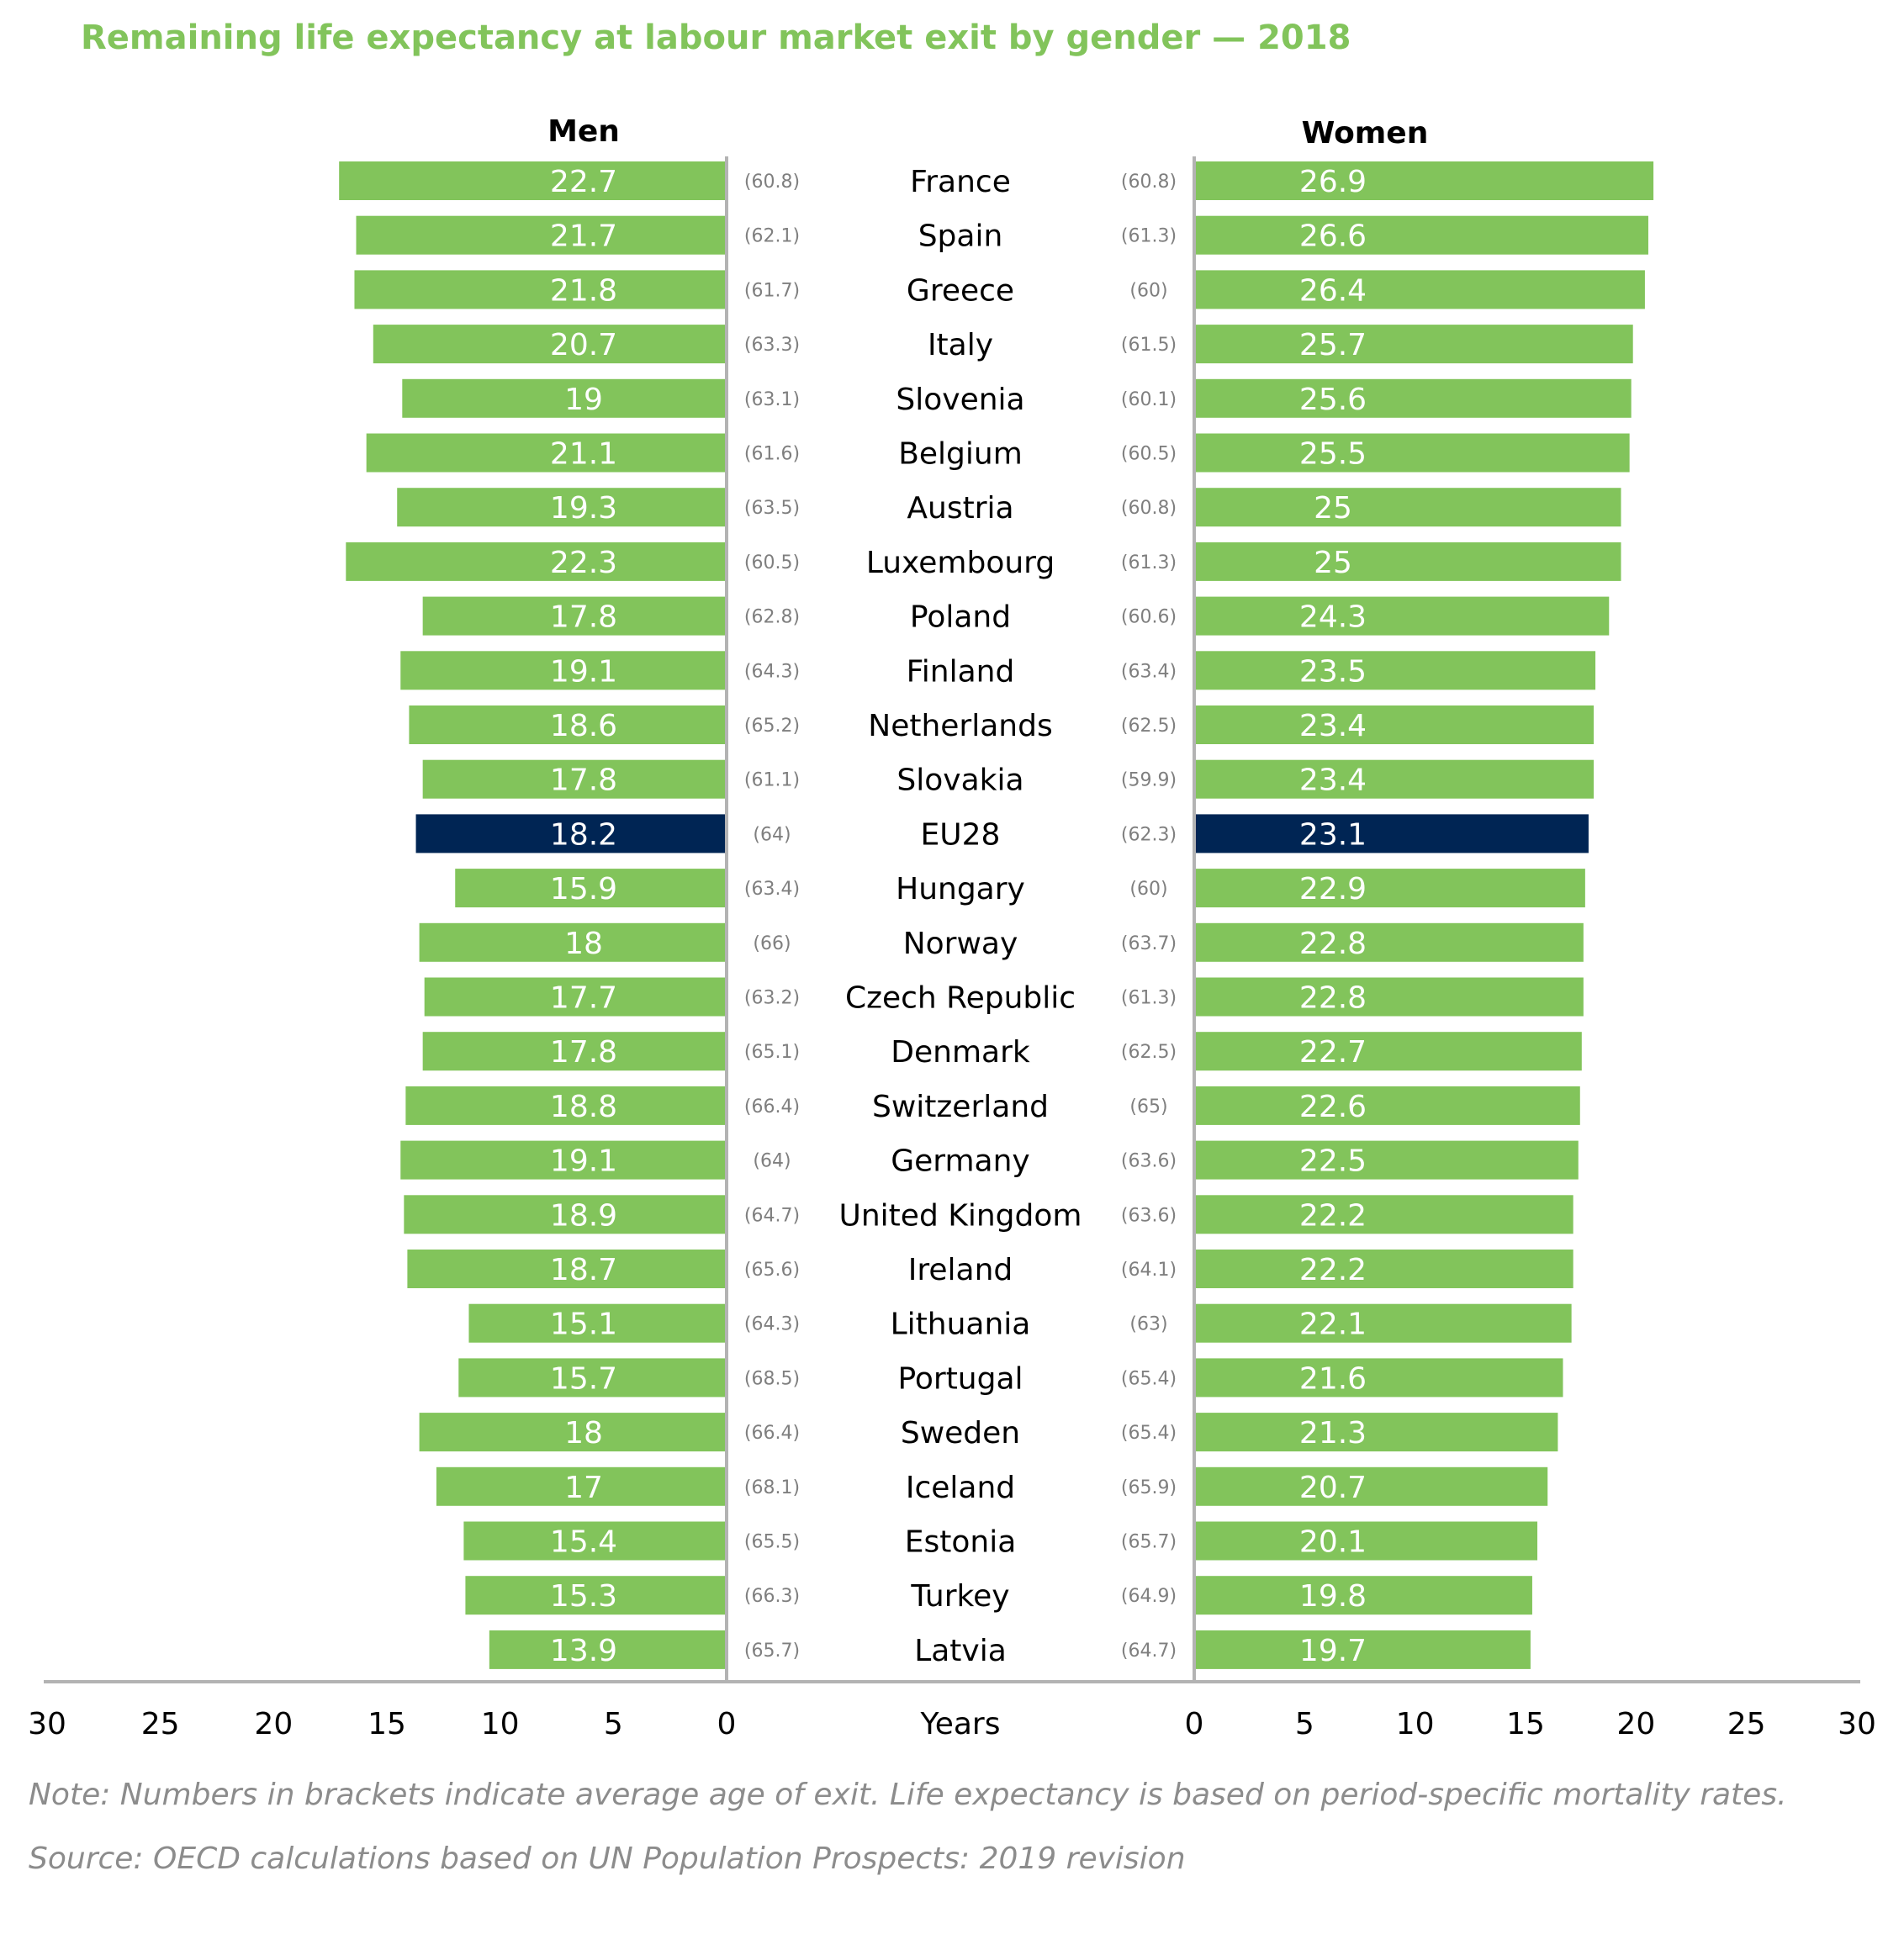 This screenshot has height=1934, width=1904. Describe the element at coordinates (960, 509) in the screenshot. I see `category-label: Austria` at that location.